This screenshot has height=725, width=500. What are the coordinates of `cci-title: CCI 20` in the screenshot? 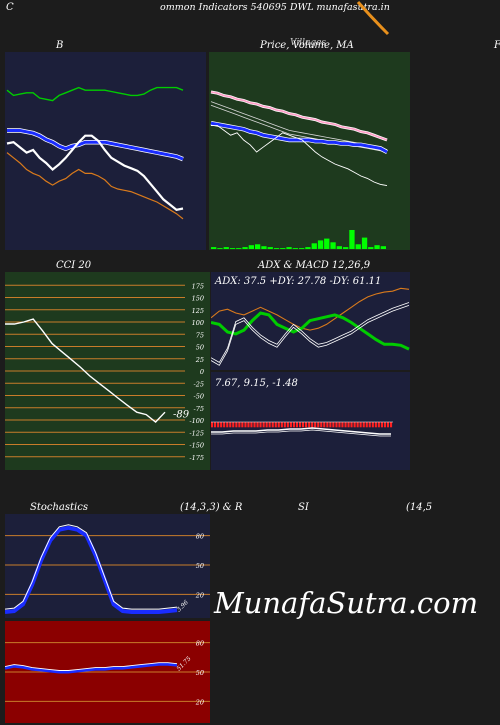 It's located at (74, 265).